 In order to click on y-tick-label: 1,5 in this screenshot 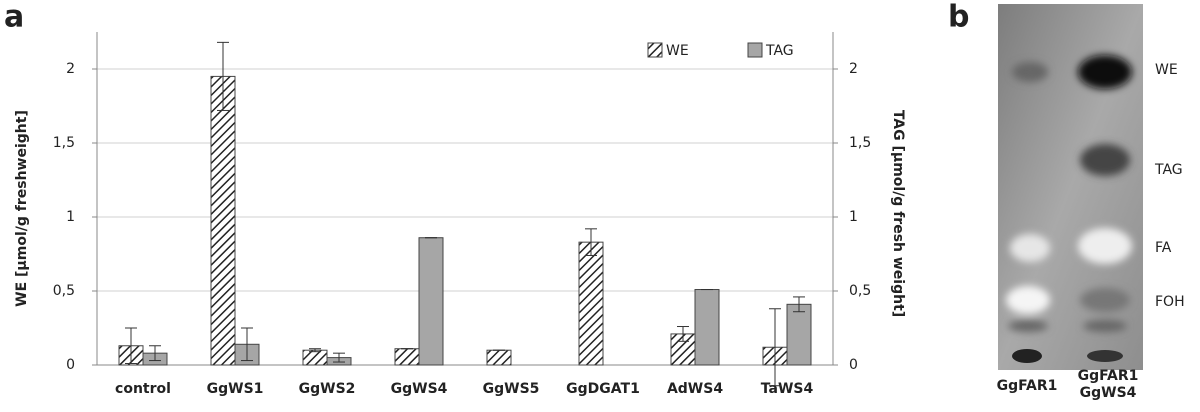, I will do `click(64, 143)`.